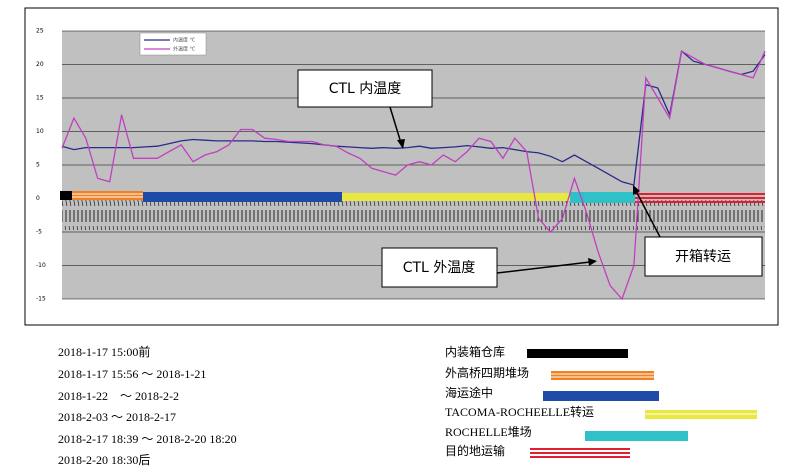 The image size is (800, 474). I want to click on phase-label: 内装箱仓库, so click(475, 351).